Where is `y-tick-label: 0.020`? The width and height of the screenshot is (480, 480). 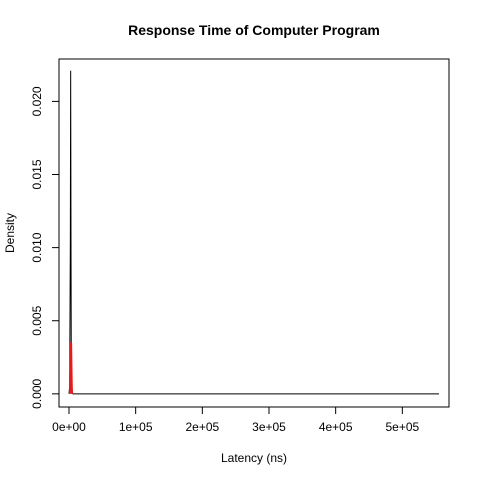
y-tick-label: 0.020 is located at coordinates (37, 101).